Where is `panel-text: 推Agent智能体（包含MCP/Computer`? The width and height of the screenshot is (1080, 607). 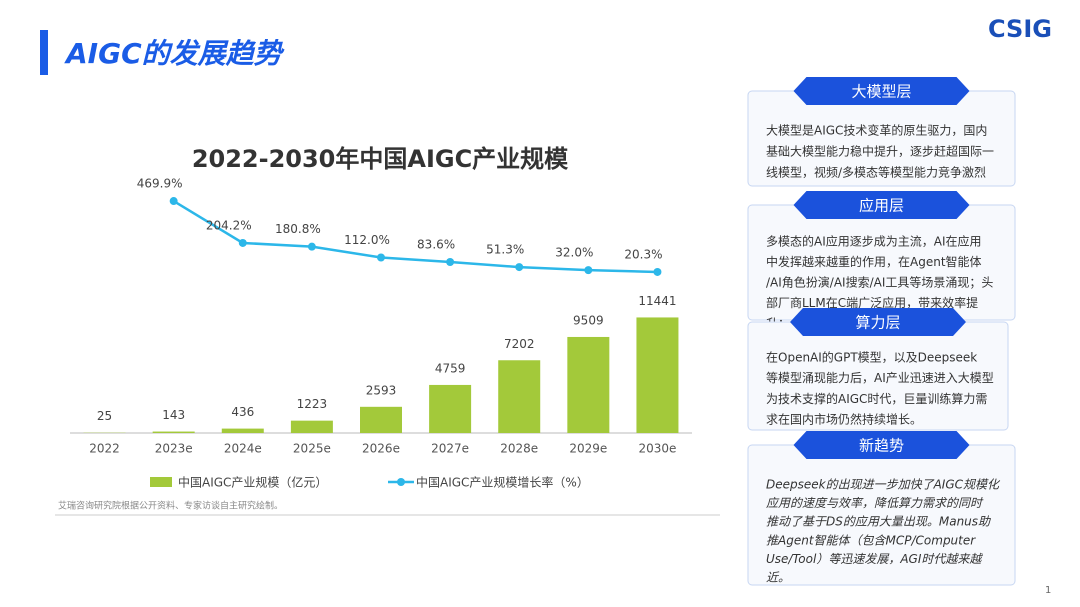 panel-text: 推Agent智能体（包含MCP/Computer is located at coordinates (871, 540).